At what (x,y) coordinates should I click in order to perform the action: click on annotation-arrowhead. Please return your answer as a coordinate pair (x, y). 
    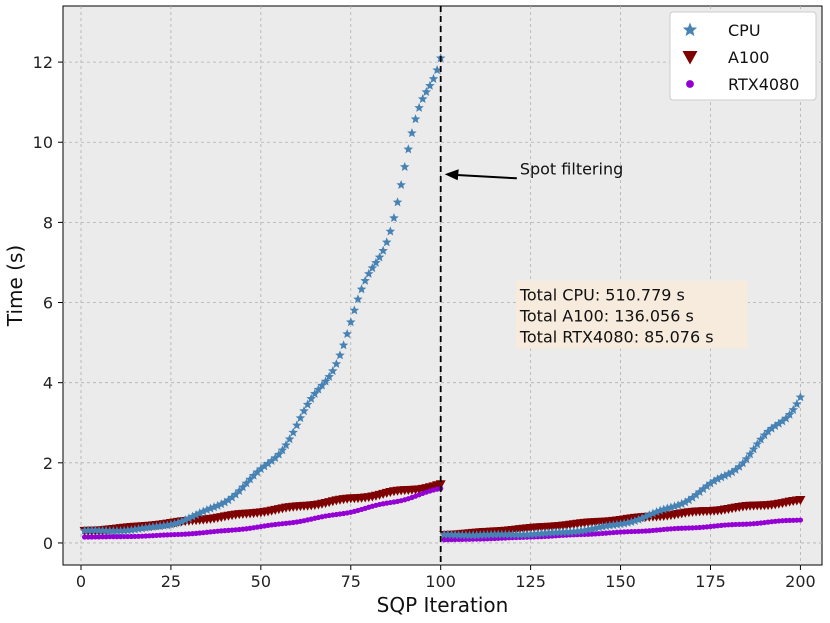
    Looking at the image, I should click on (451, 175).